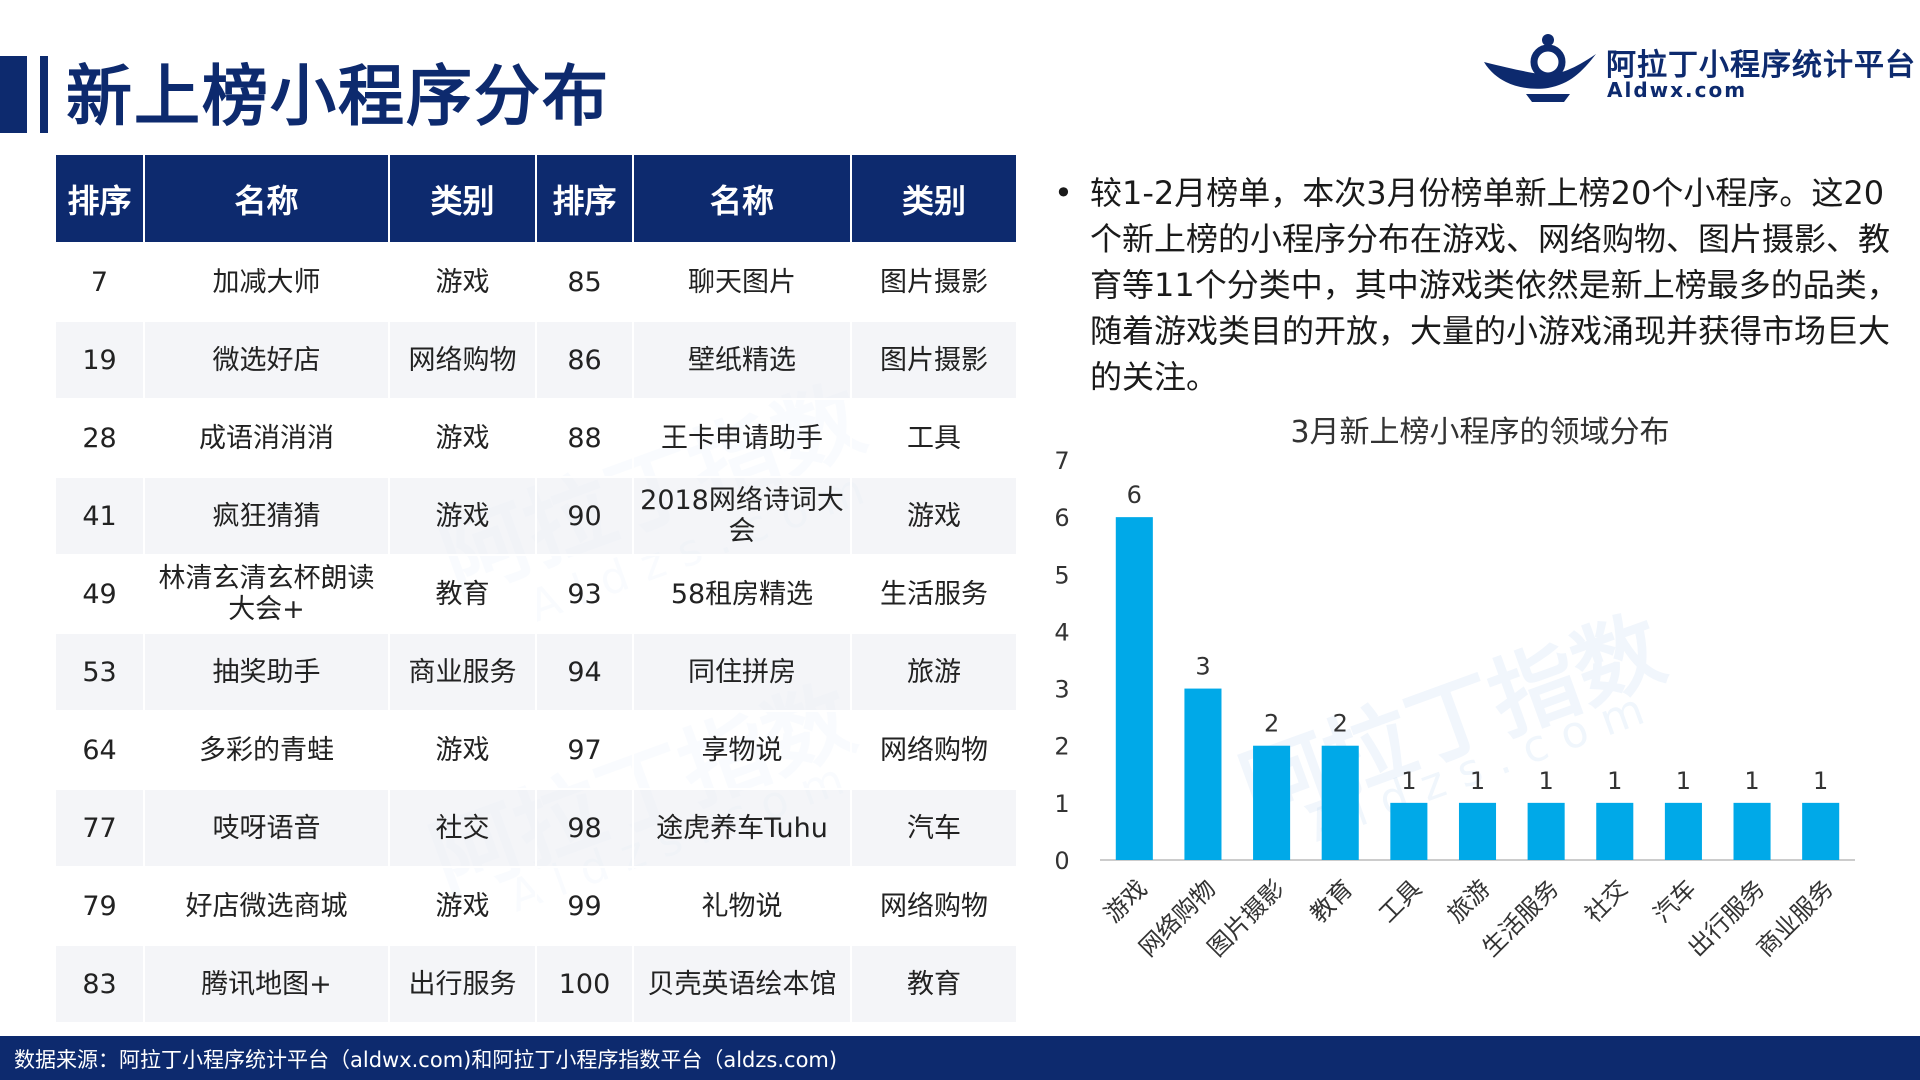 The image size is (1920, 1080). What do you see at coordinates (267, 593) in the screenshot?
I see `table-cell: 林清玄清玄杯朗读大会+` at bounding box center [267, 593].